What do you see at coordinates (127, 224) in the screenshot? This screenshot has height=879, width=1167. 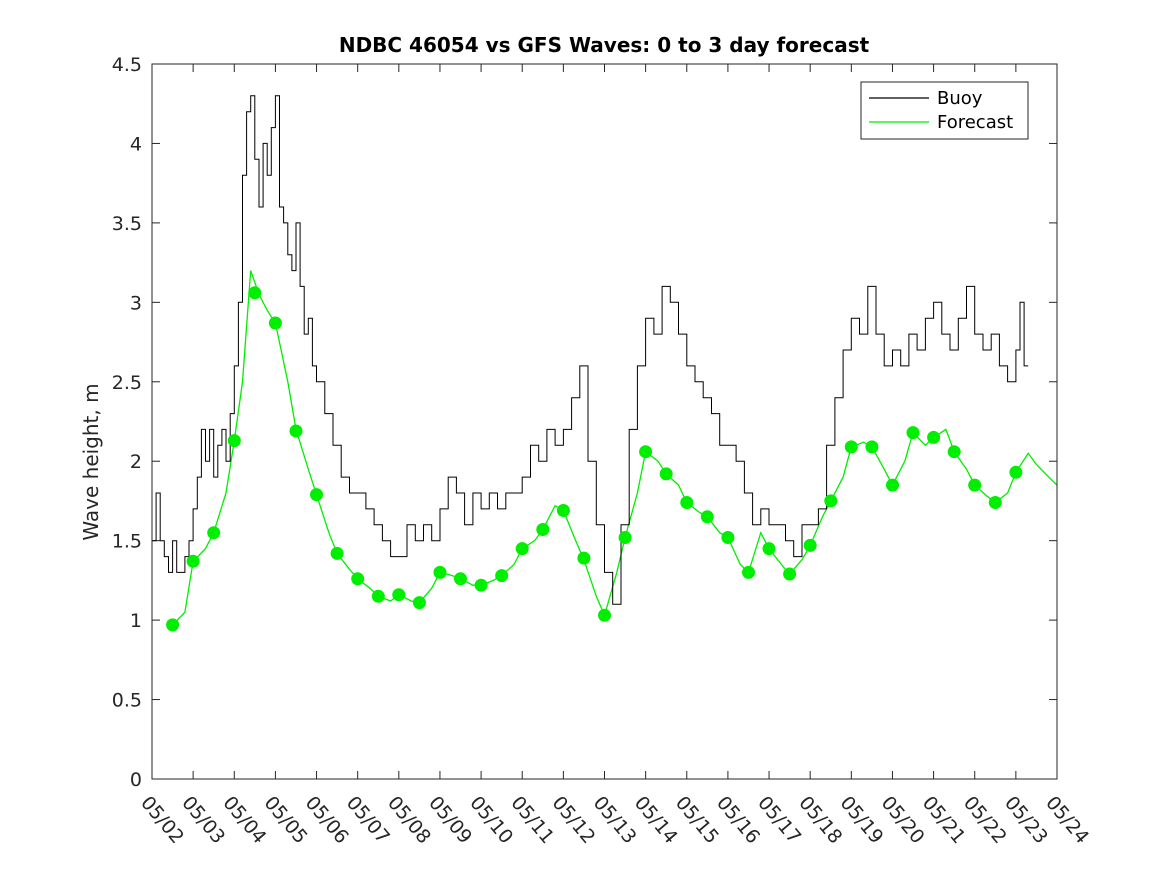 I see `y-tick-label: 3.5` at bounding box center [127, 224].